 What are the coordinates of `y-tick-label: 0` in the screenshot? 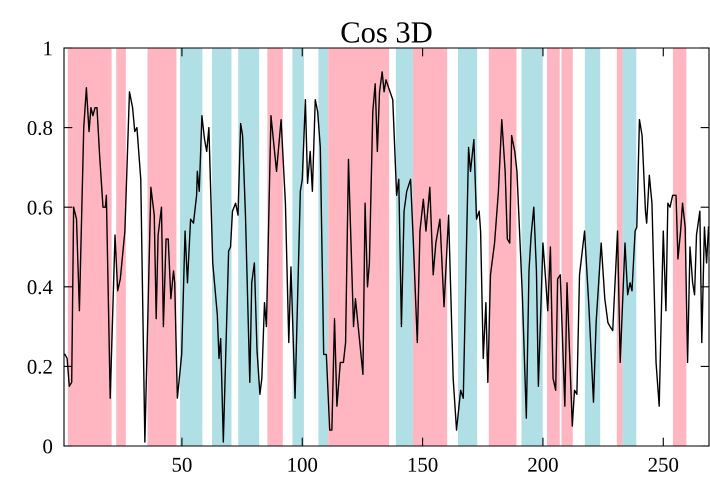 It's located at (47, 446).